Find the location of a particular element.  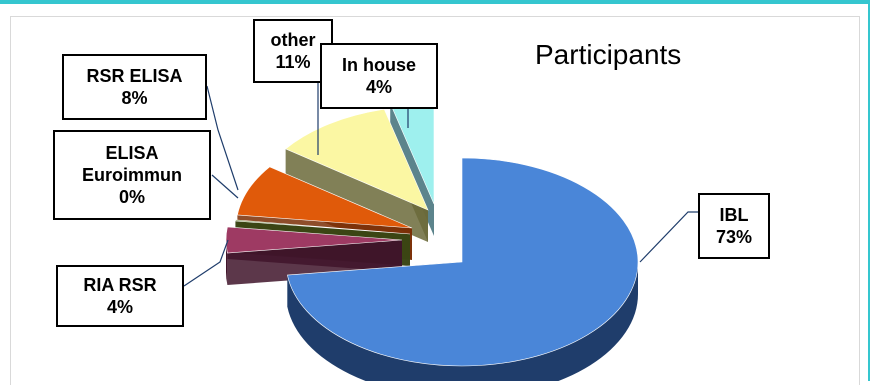

data-label-ria-rsr: RIA RSR 4% is located at coordinates (120, 296).